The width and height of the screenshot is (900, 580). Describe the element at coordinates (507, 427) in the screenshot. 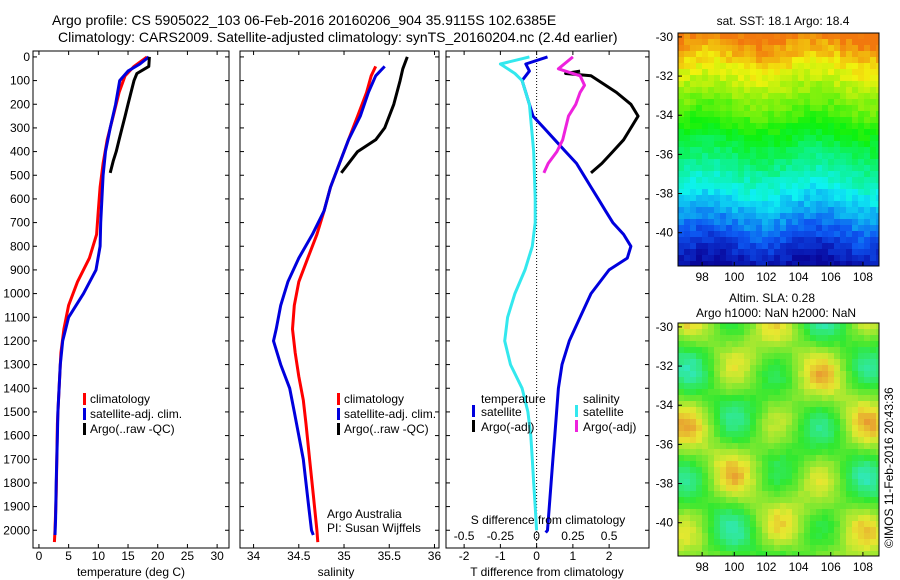

I see `legend-label-t-argo: Argo(-adj)` at that location.